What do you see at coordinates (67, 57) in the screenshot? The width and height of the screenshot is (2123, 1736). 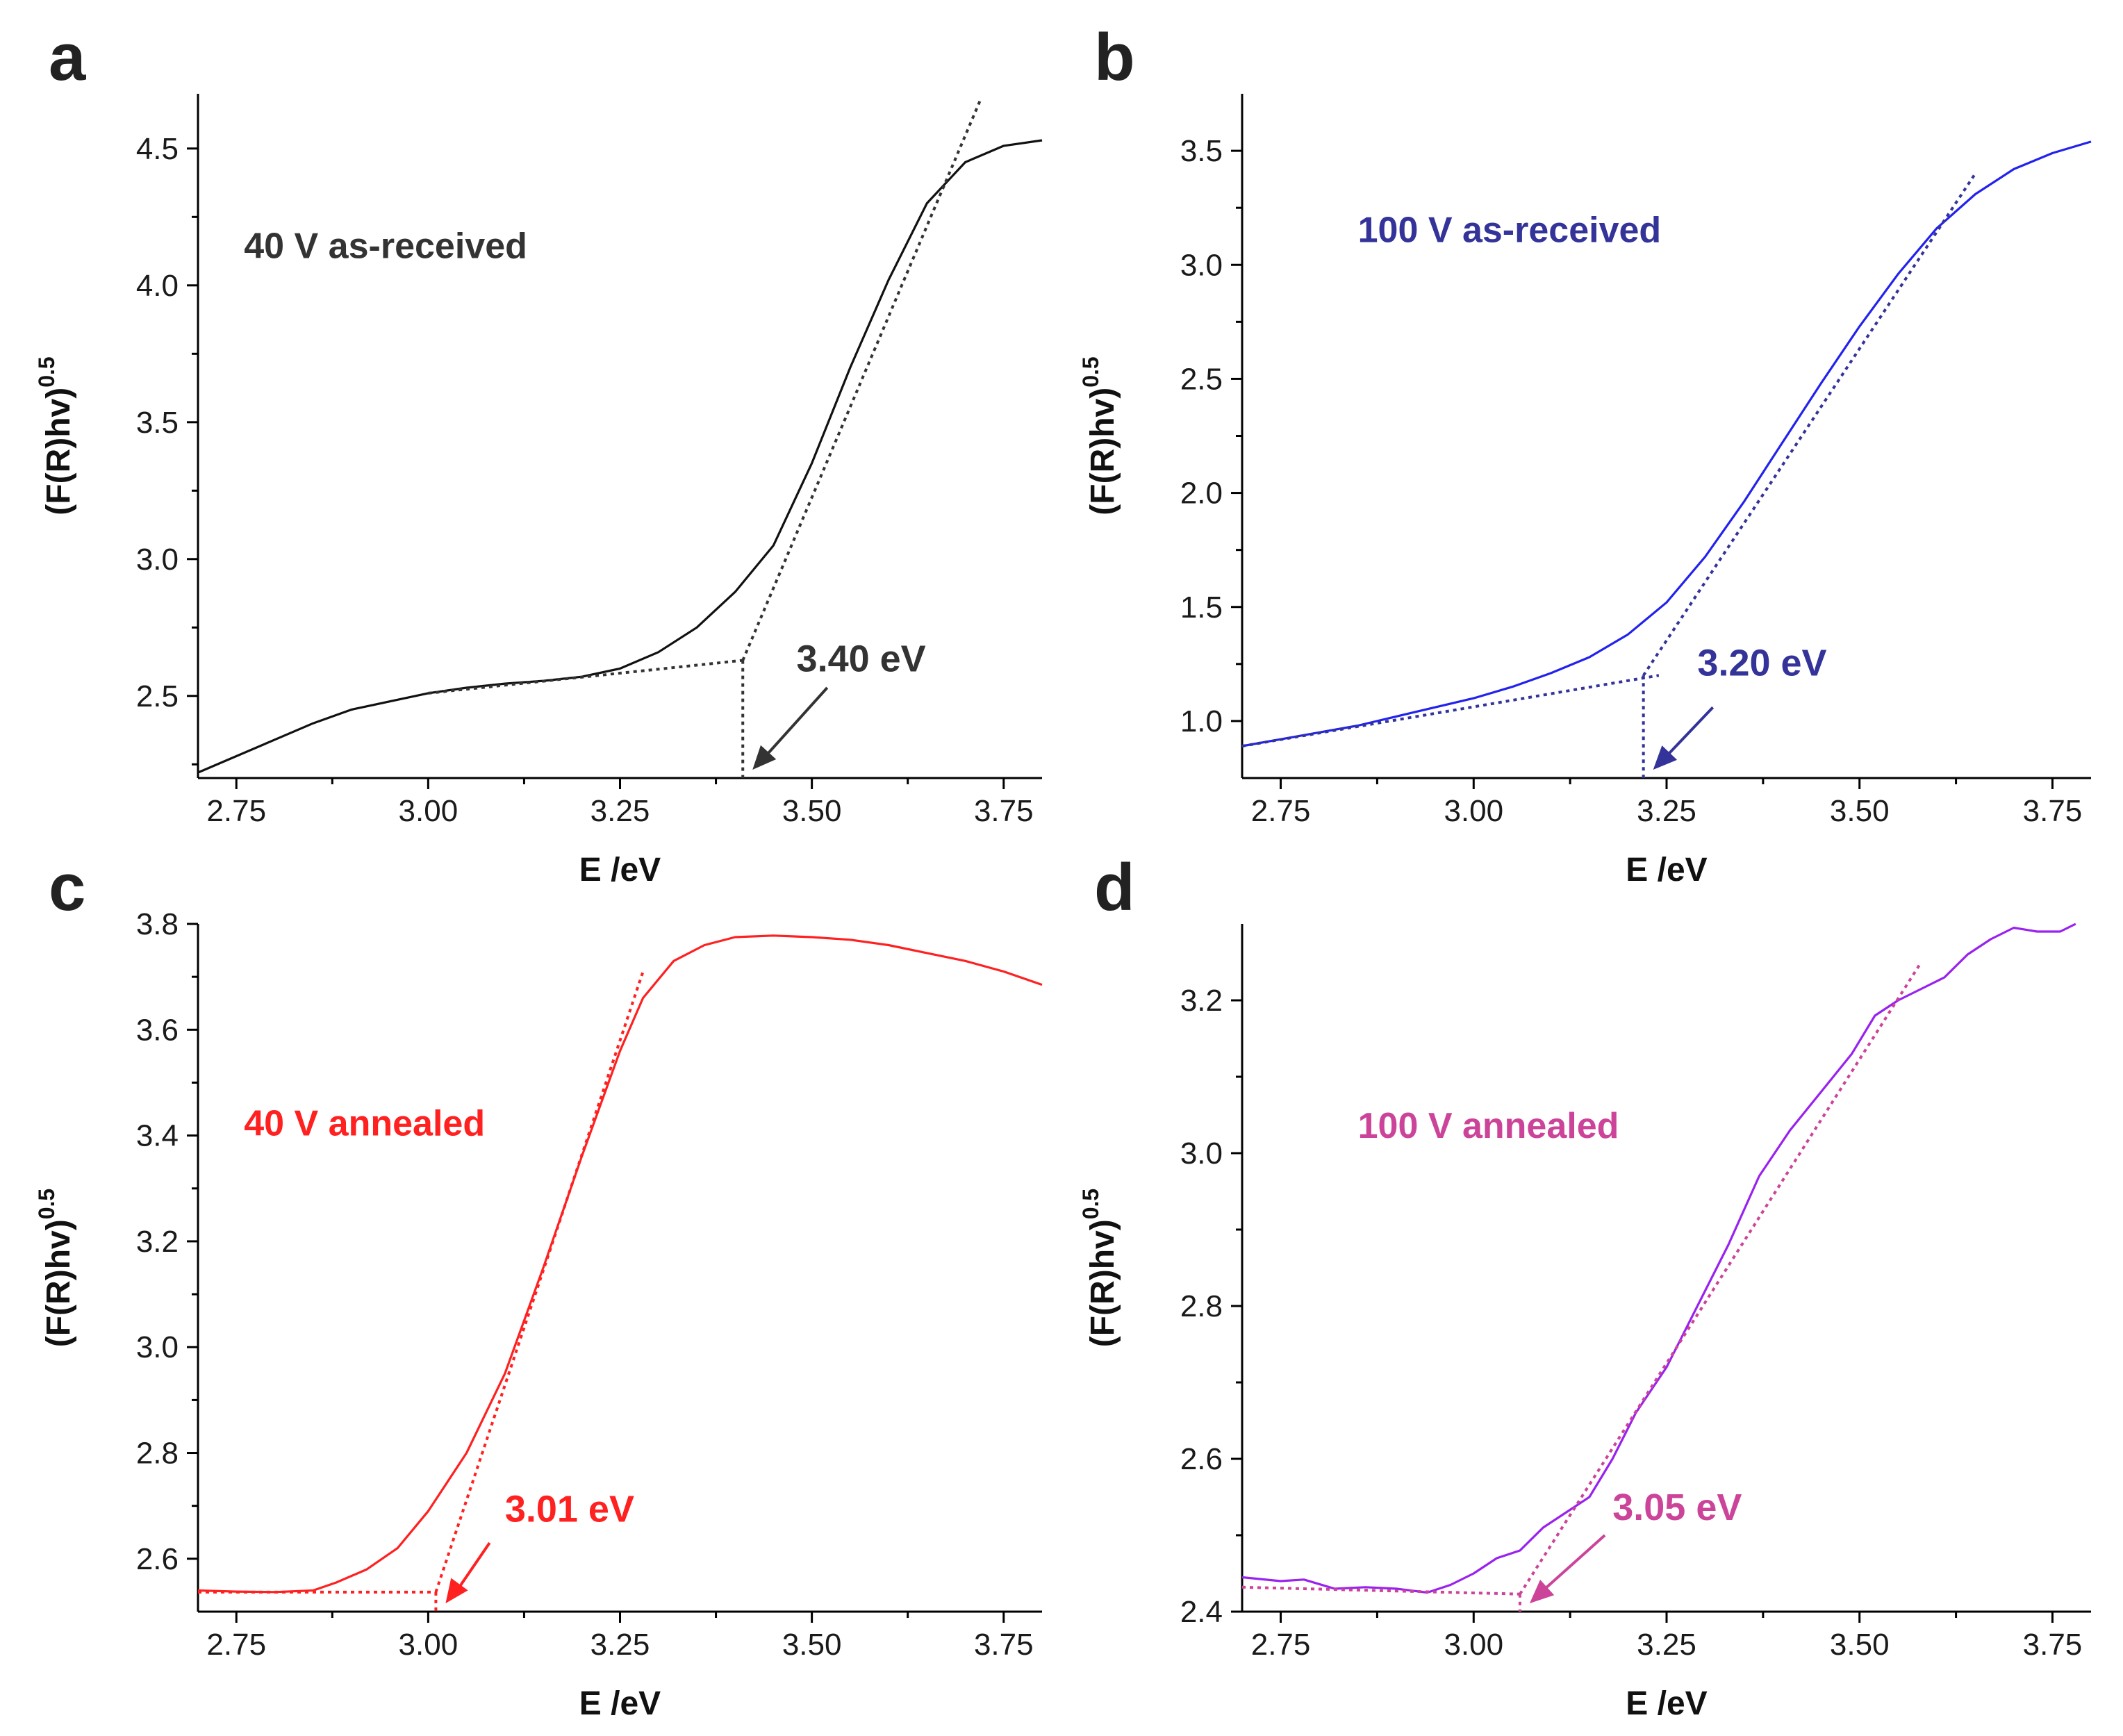 I see `panel-letter: a` at bounding box center [67, 57].